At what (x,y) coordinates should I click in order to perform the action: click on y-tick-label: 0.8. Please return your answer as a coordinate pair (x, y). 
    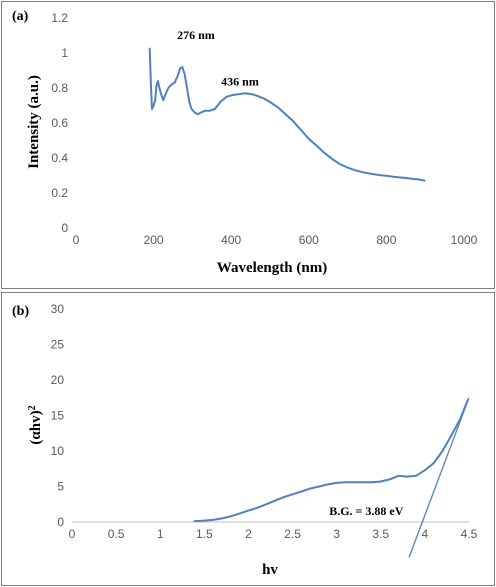
    Looking at the image, I should click on (59, 88).